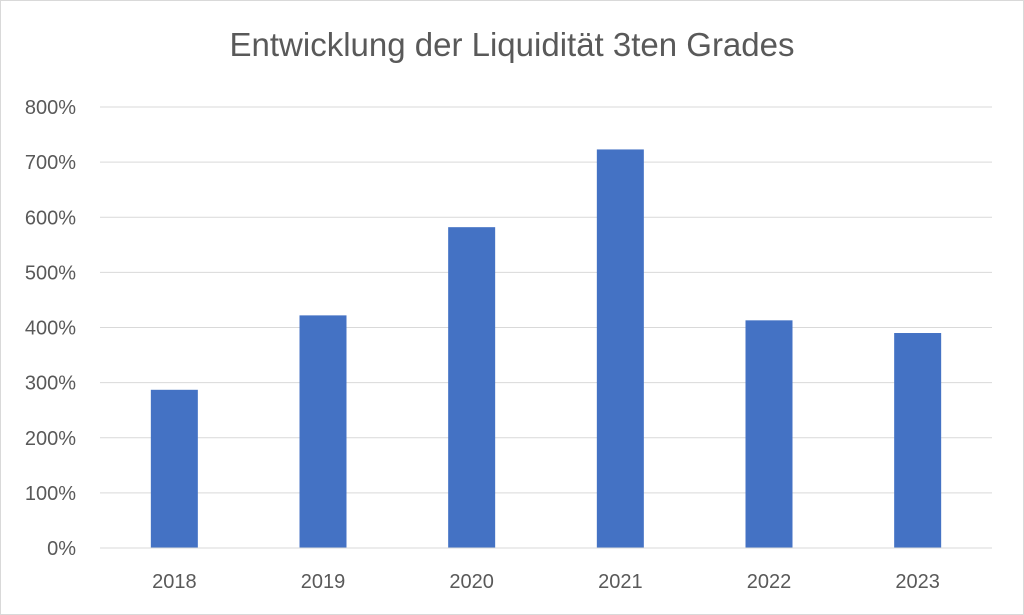 This screenshot has width=1024, height=615. Describe the element at coordinates (769, 434) in the screenshot. I see `bar-2022` at that location.